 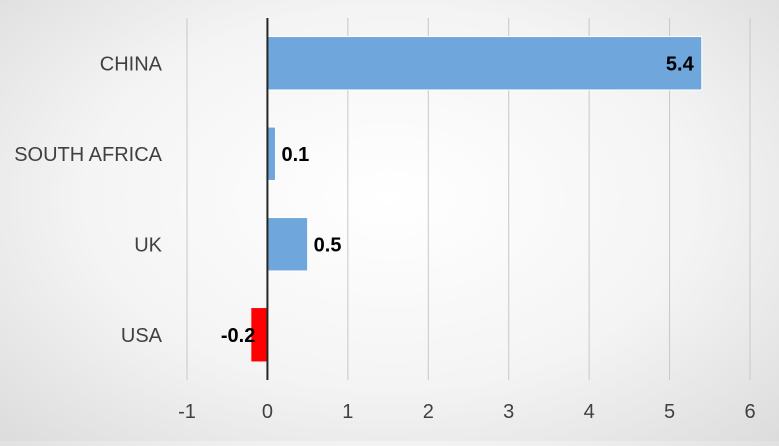 I want to click on data-label: 5.4, so click(x=680, y=64).